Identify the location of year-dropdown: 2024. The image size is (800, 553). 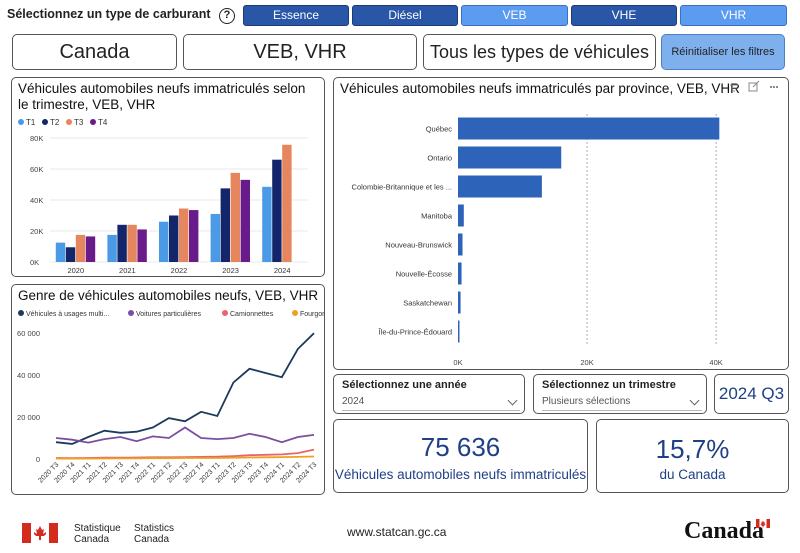
(431, 402).